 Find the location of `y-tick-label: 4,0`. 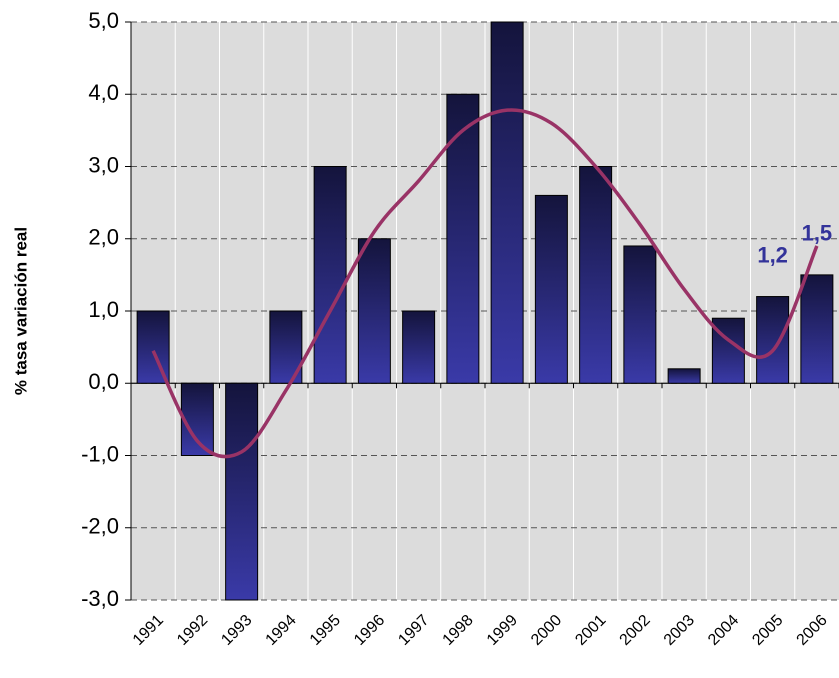

y-tick-label: 4,0 is located at coordinates (103, 92).